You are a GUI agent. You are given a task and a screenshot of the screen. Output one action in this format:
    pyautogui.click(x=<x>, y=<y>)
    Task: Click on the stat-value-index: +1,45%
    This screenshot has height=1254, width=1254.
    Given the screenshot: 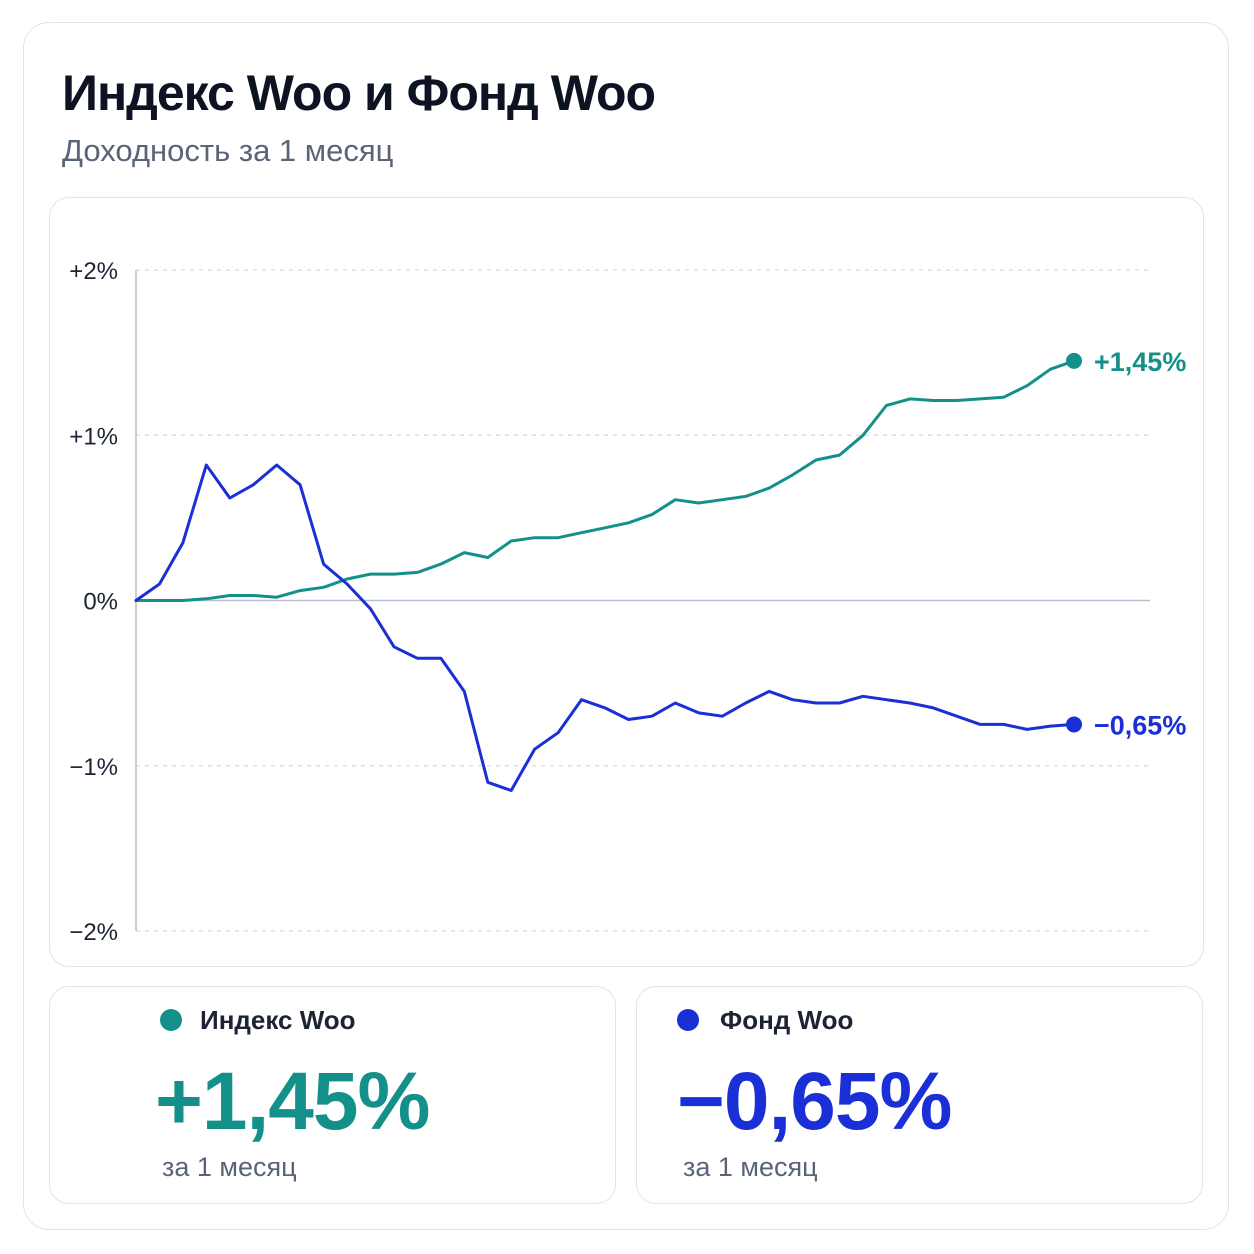 What is the action you would take?
    pyautogui.click(x=292, y=1101)
    